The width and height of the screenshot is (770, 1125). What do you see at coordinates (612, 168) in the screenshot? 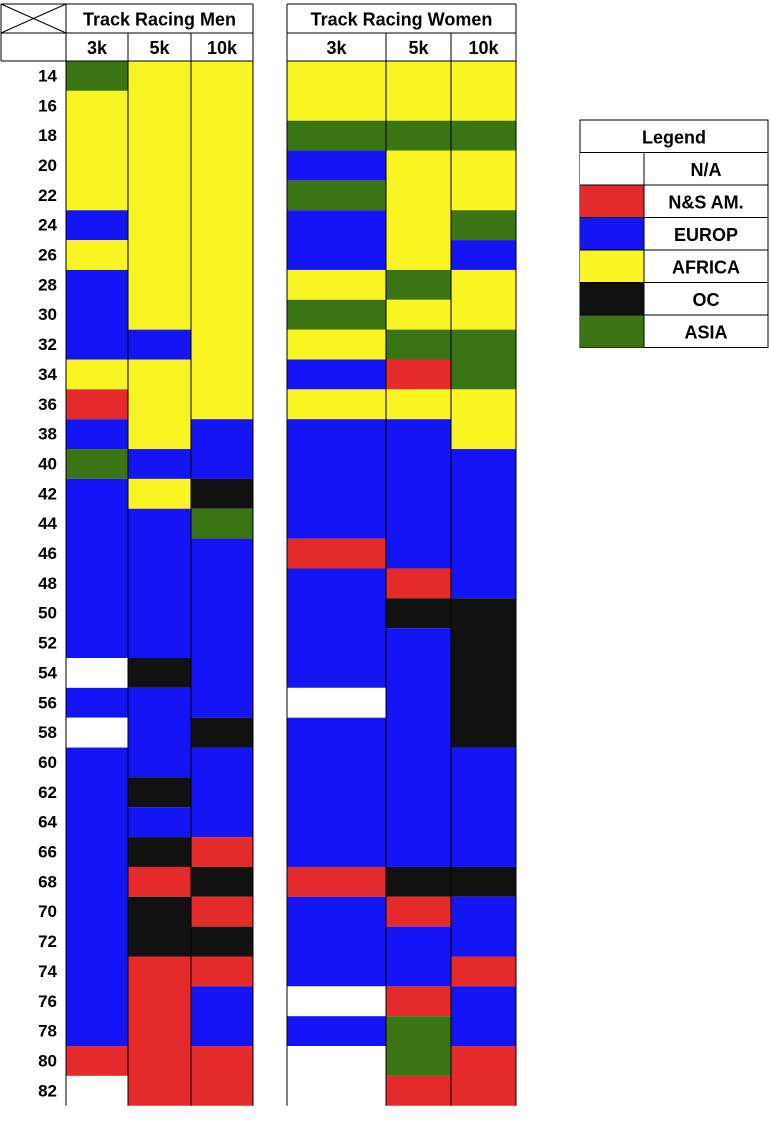
I see `legend-swatch-n-a` at bounding box center [612, 168].